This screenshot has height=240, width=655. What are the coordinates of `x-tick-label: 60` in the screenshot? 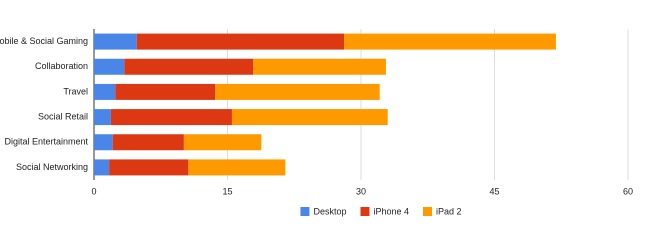 It's located at (628, 191).